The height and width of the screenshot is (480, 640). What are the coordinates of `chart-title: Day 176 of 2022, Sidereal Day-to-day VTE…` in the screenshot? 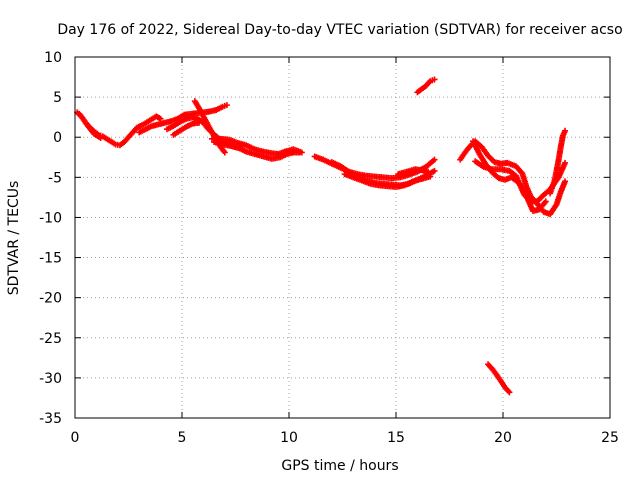 It's located at (339, 30).